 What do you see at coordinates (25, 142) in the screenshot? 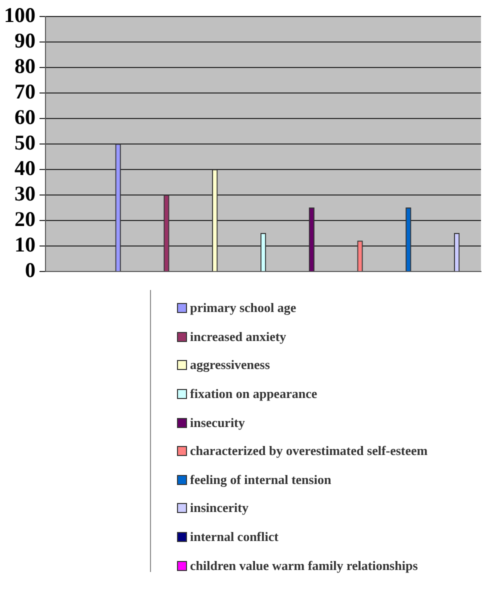
I see `y-tick-label: 50` at bounding box center [25, 142].